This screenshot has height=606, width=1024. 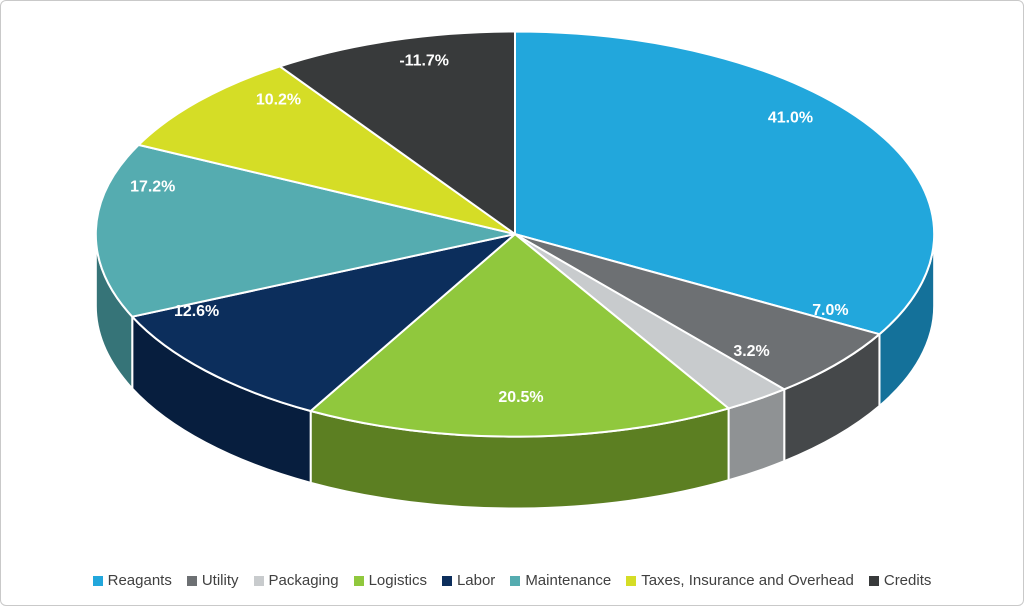 I want to click on legend-label: Utility, so click(x=220, y=580).